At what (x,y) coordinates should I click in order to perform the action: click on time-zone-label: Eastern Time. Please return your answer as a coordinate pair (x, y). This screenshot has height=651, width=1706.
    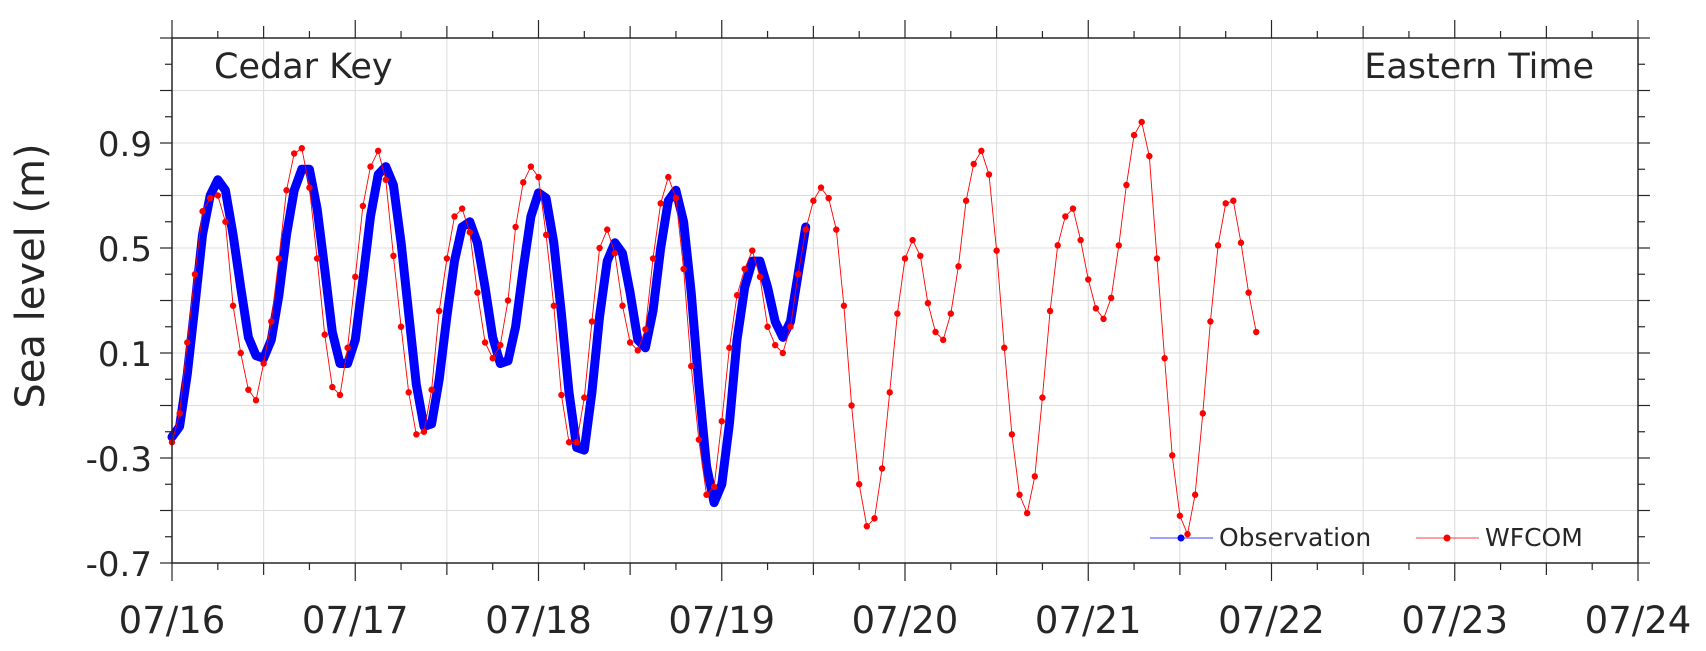
    Looking at the image, I should click on (1479, 67).